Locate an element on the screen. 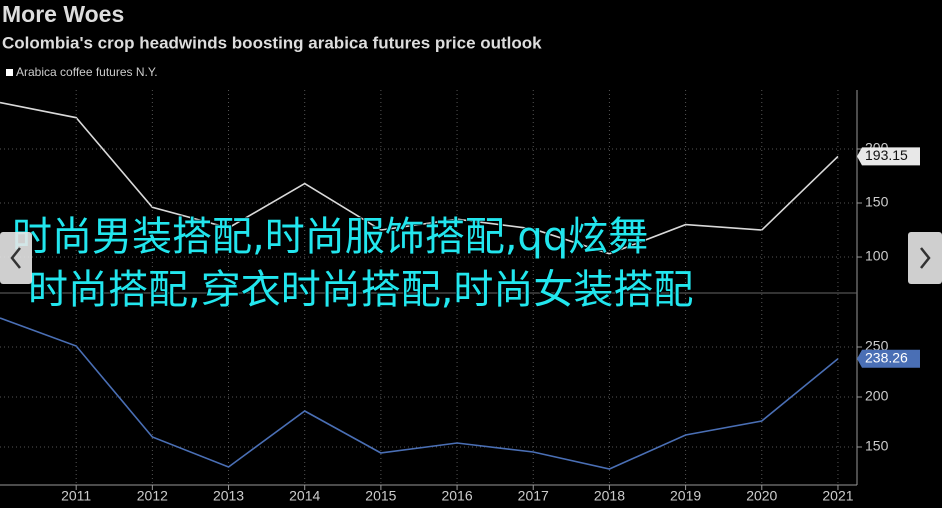 The width and height of the screenshot is (942, 508). x-tick-label: 2013 is located at coordinates (228, 496).